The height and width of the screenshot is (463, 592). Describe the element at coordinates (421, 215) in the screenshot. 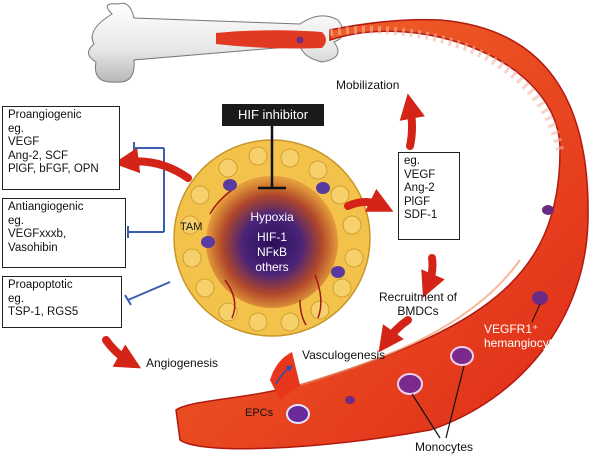

I see `factors-line-5: SDF-1` at that location.